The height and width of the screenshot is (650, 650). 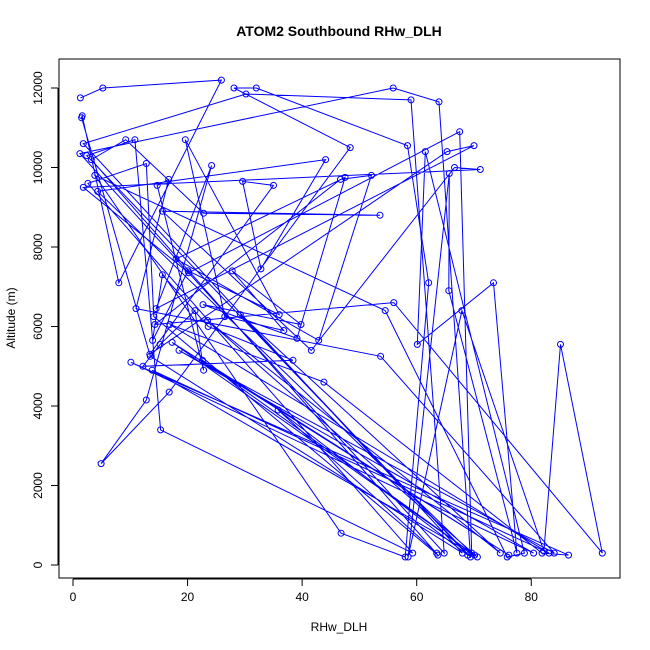 I want to click on chart-title: ATOM2 Southbound RHw_DLH, so click(x=339, y=31).